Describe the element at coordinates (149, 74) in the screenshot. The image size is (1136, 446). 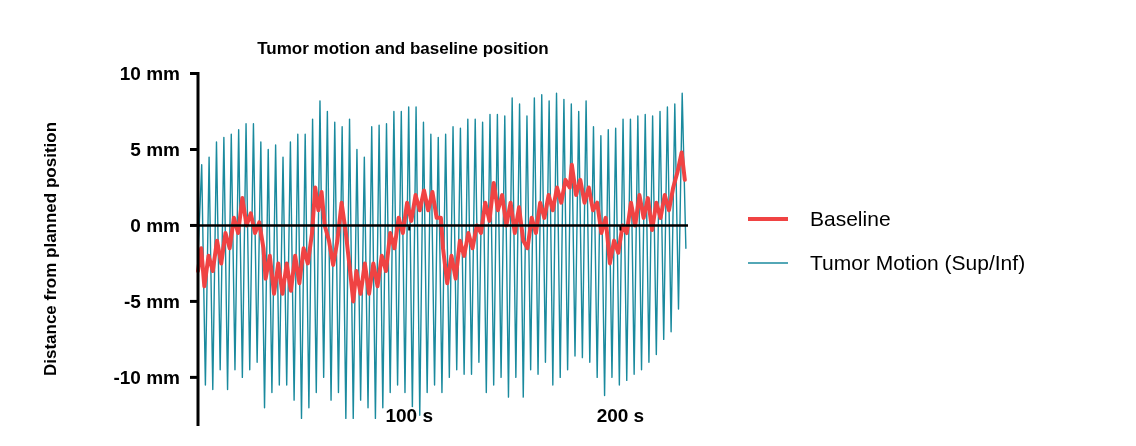
I see `y-tick-label: 10 mm` at that location.